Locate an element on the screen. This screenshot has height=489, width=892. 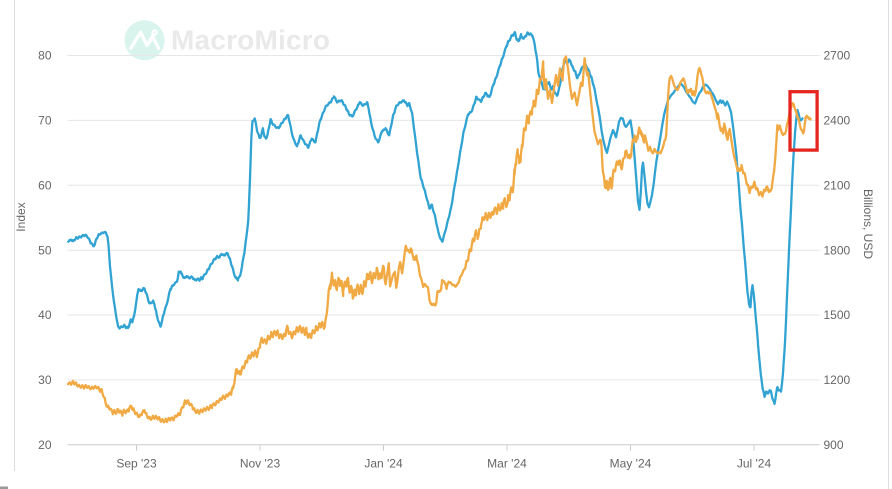
svg-text: Jan '24 is located at coordinates (383, 464).